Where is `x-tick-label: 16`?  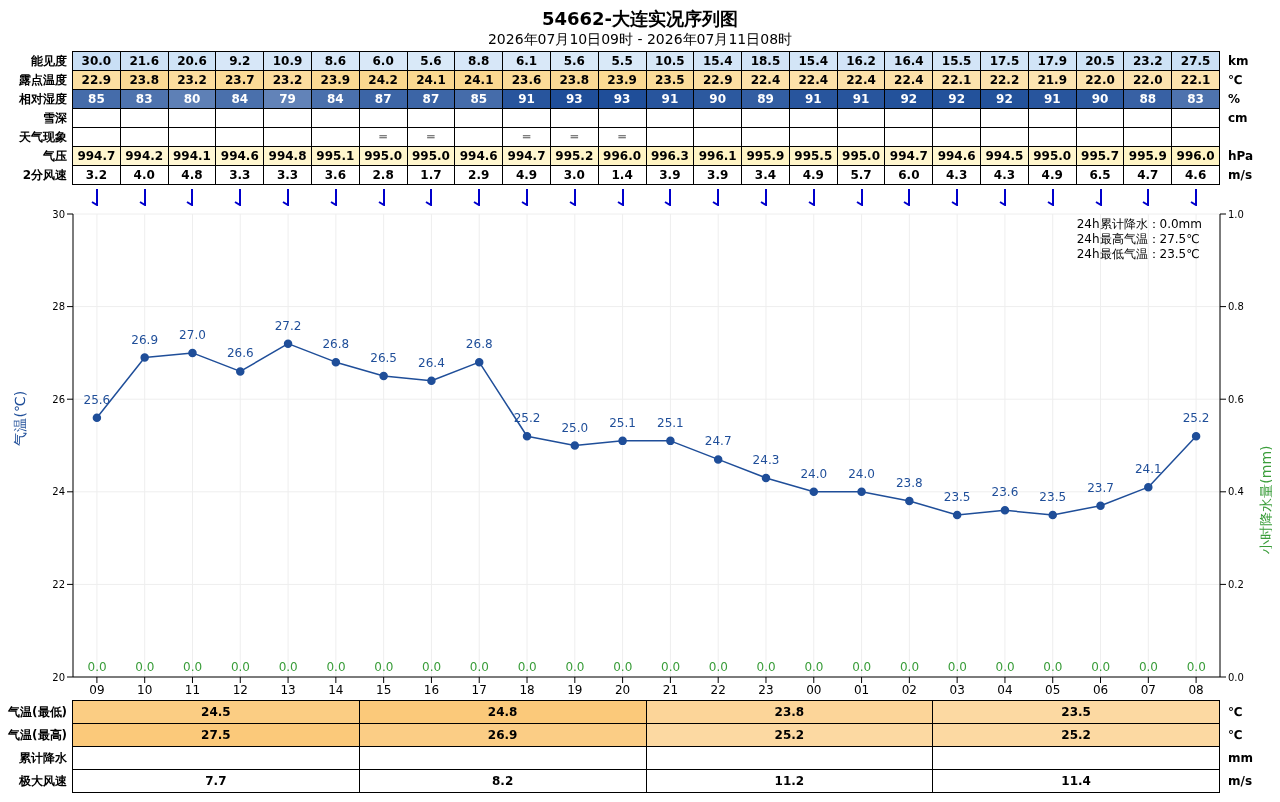
x-tick-label: 16 is located at coordinates (431, 689).